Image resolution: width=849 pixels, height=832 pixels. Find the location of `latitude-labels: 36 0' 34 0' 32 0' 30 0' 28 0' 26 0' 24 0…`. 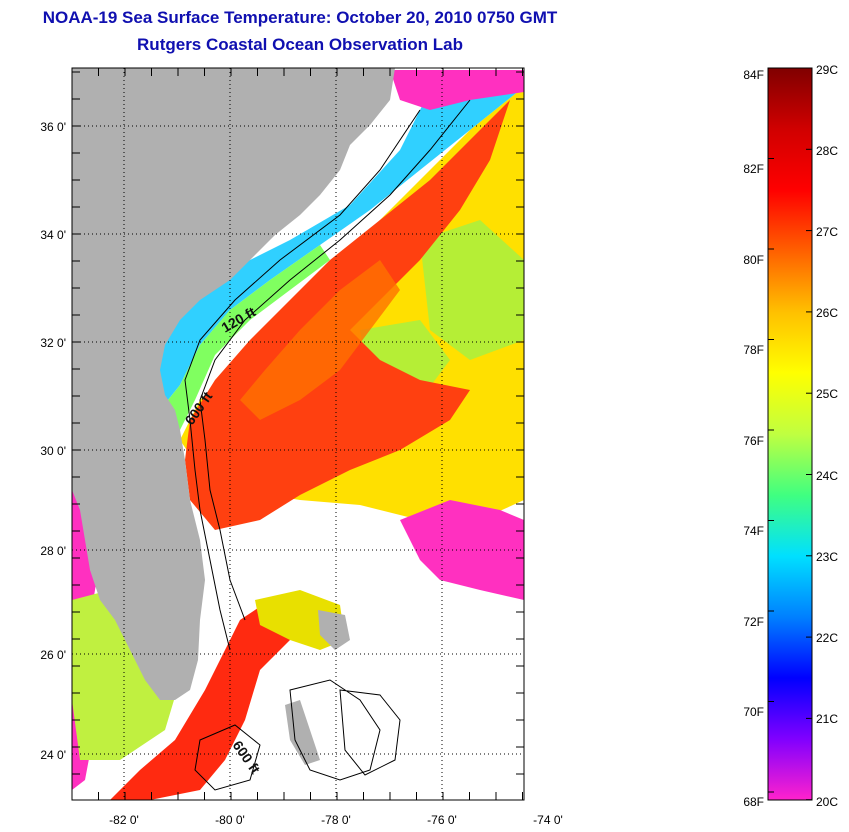

latitude-labels: 36 0' 34 0' 32 0' 30 0' 28 0' 26 0' 24 0… is located at coordinates (53, 441).